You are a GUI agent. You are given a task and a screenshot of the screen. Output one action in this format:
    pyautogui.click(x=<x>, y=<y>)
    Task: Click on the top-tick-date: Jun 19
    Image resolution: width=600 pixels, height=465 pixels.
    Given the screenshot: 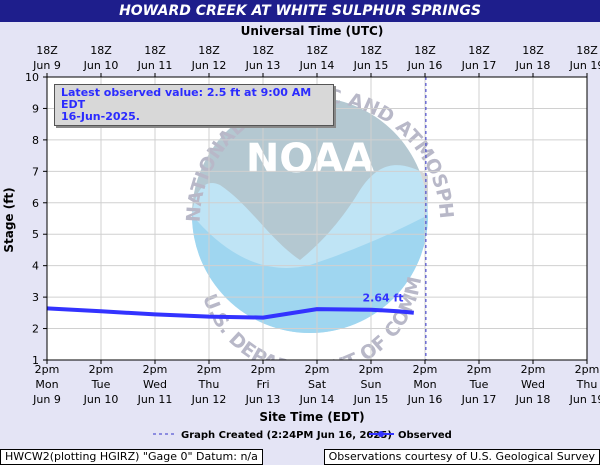 What is the action you would take?
    pyautogui.click(x=584, y=65)
    